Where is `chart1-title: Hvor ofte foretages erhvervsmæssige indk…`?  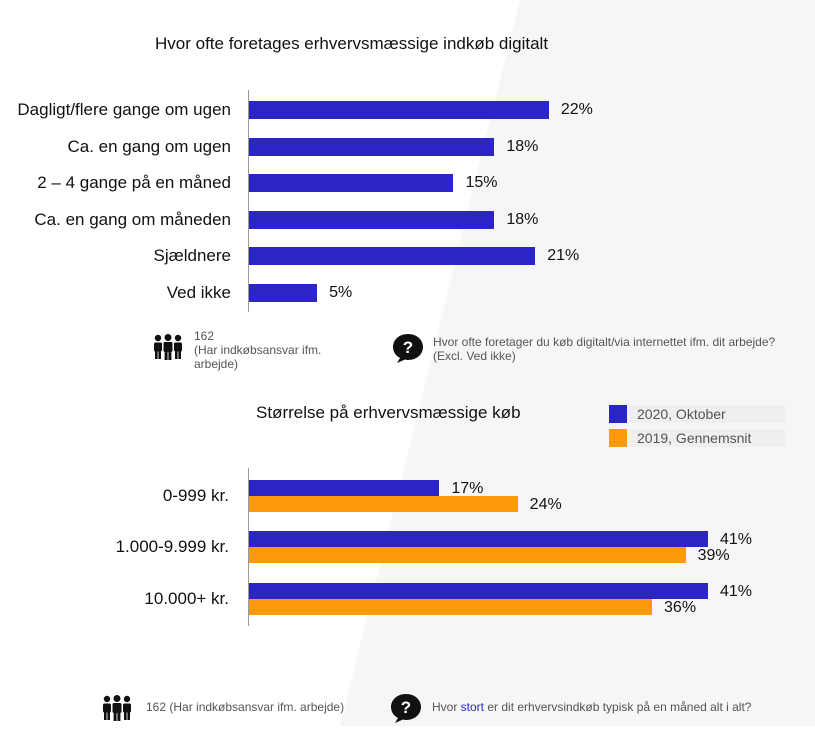
chart1-title: Hvor ofte foretages erhvervsmæssige indk… is located at coordinates (352, 43).